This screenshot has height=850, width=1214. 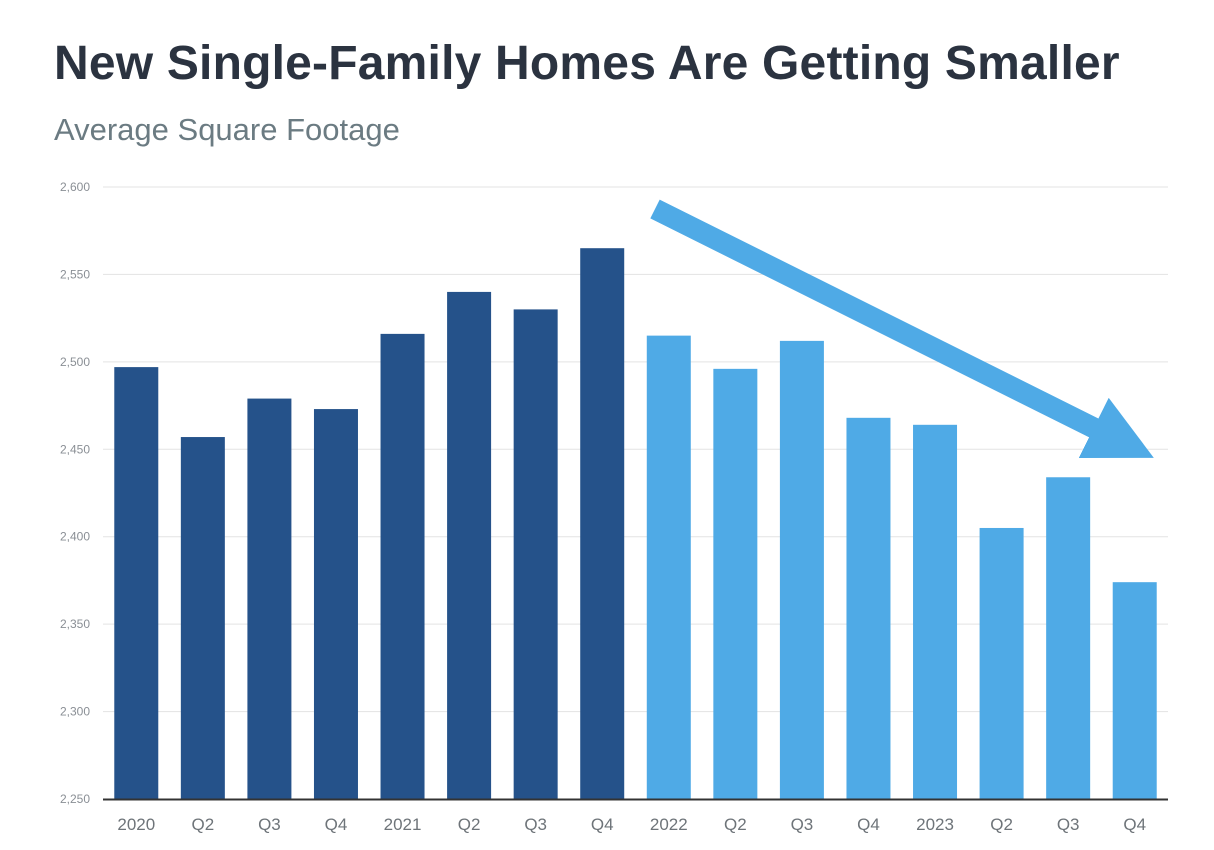 I want to click on x-tick-label: 2022, so click(x=669, y=824).